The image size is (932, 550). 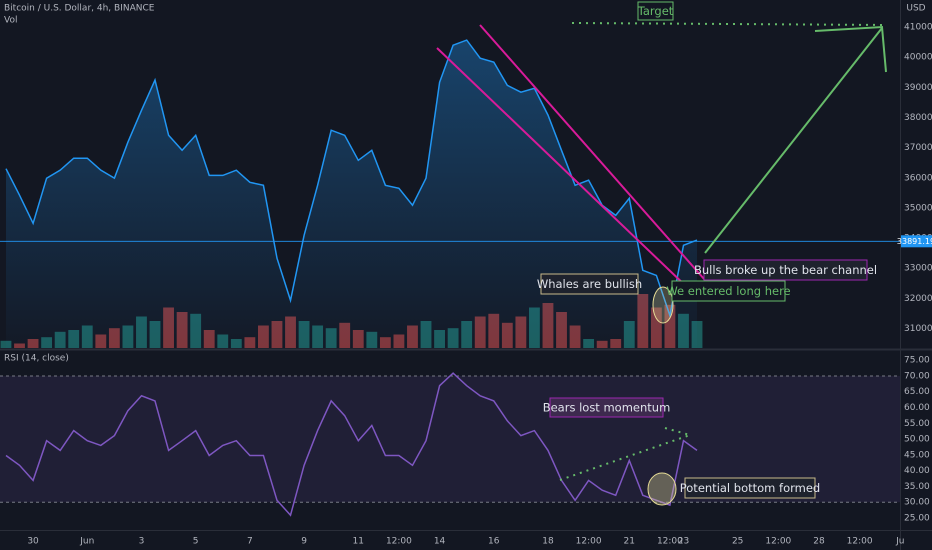 What do you see at coordinates (918, 28) in the screenshot?
I see `y-tick-label: 41000.00` at bounding box center [918, 28].